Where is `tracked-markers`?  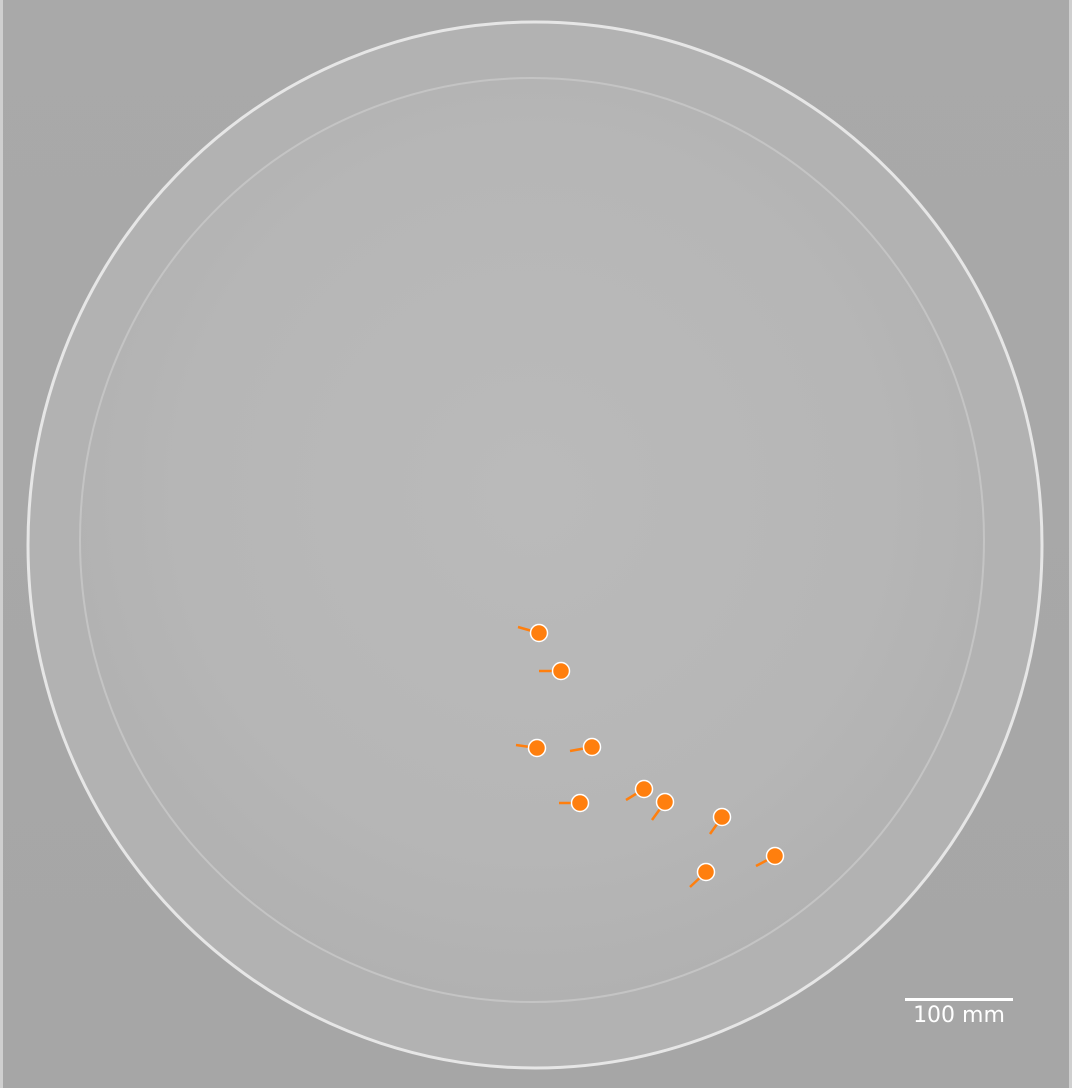
tracked-markers is located at coordinates (650, 755).